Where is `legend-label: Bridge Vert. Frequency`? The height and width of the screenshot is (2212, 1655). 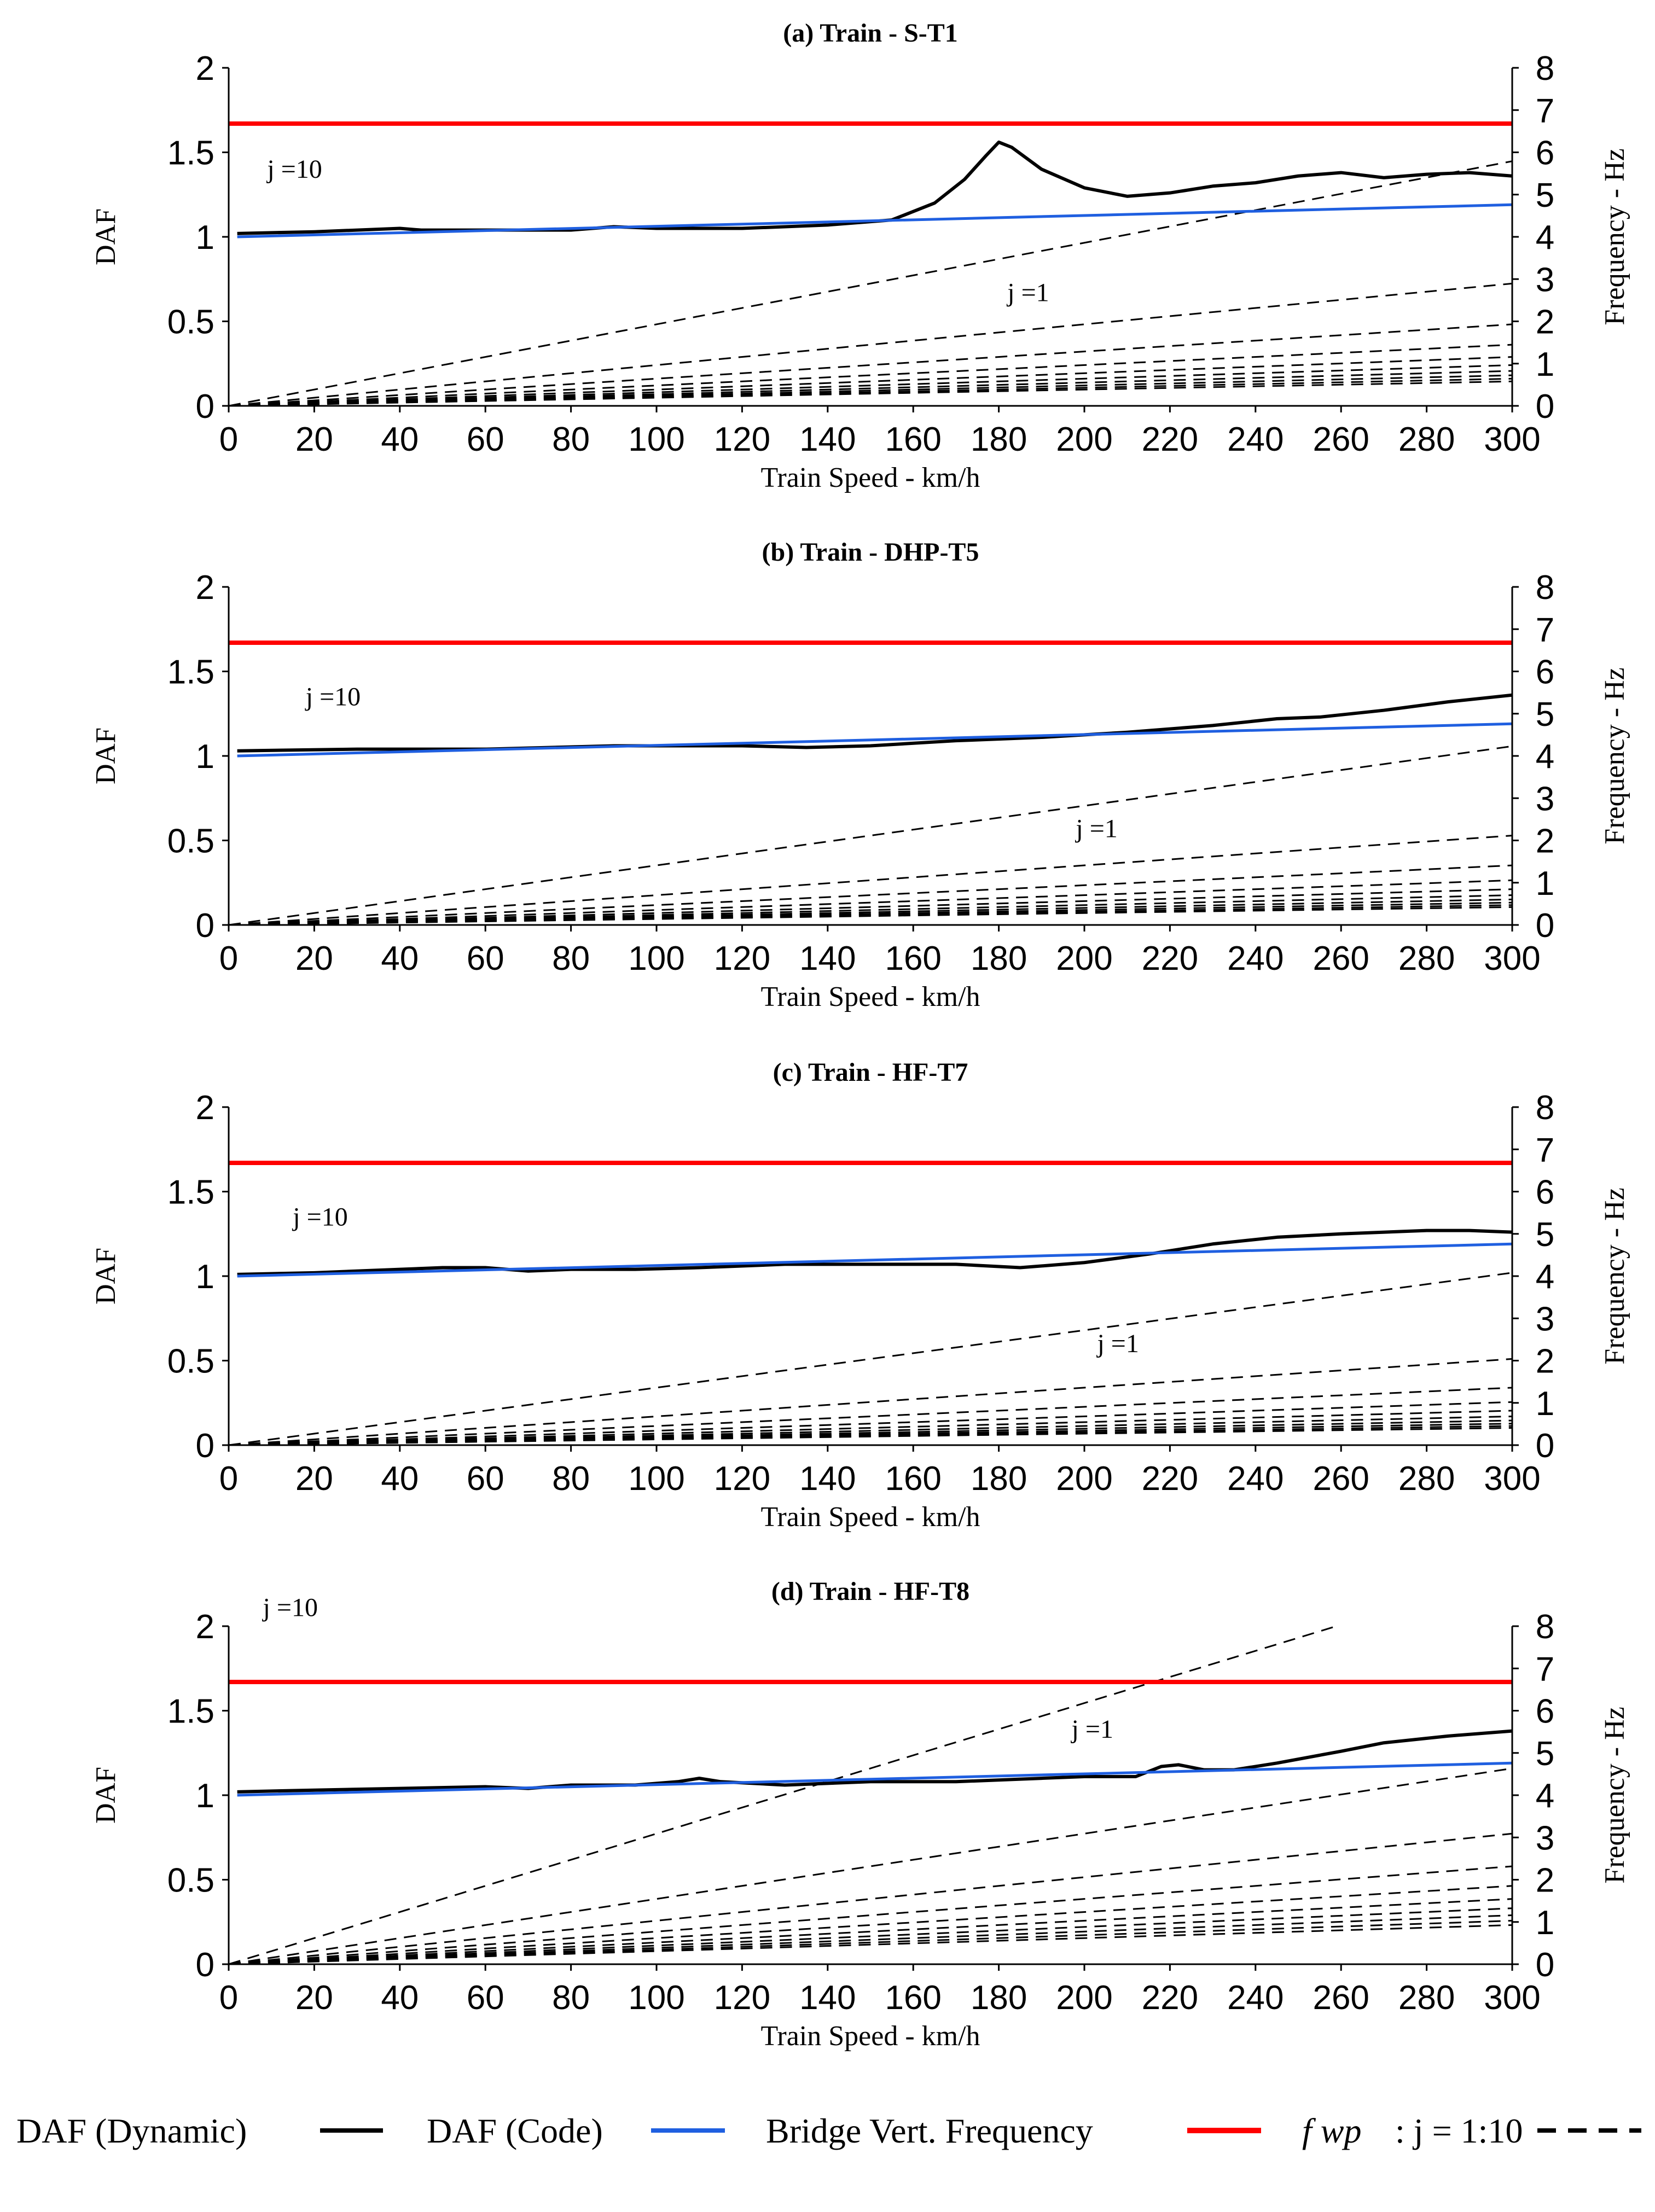 legend-label: Bridge Vert. Frequency is located at coordinates (929, 2130).